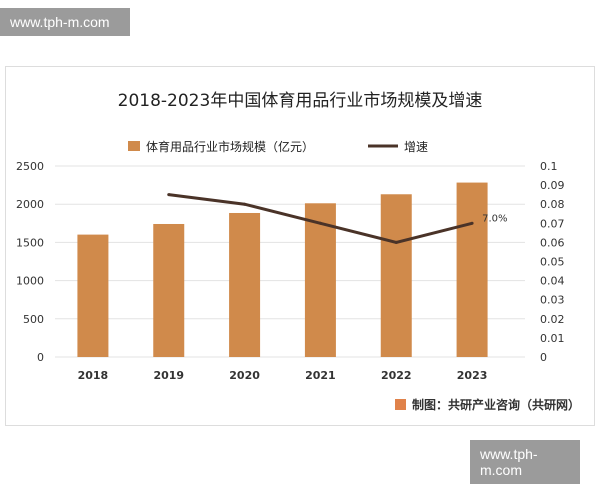  Describe the element at coordinates (93, 375) in the screenshot. I see `x-tick: 2018` at that location.